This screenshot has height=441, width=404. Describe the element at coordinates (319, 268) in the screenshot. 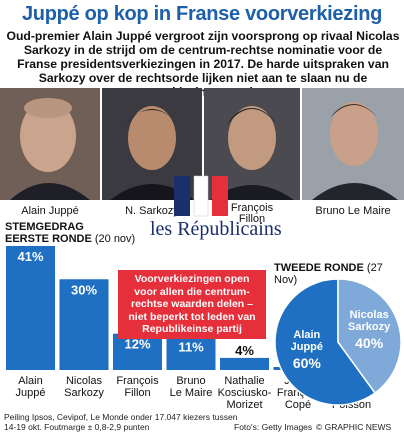

I see `second-round-label-text: TWEEDE RONDE` at that location.